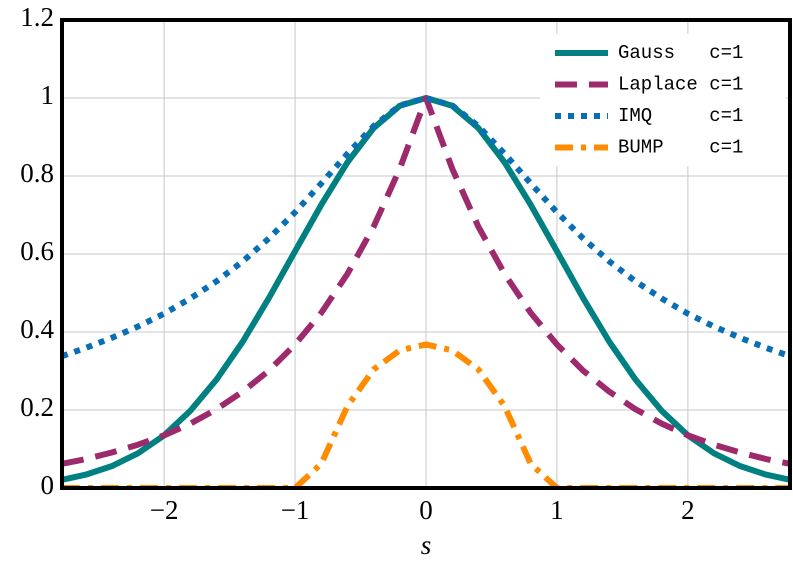 Image resolution: width=793 pixels, height=570 pixels. I want to click on legend-label: Laplace c=1, so click(680, 85).